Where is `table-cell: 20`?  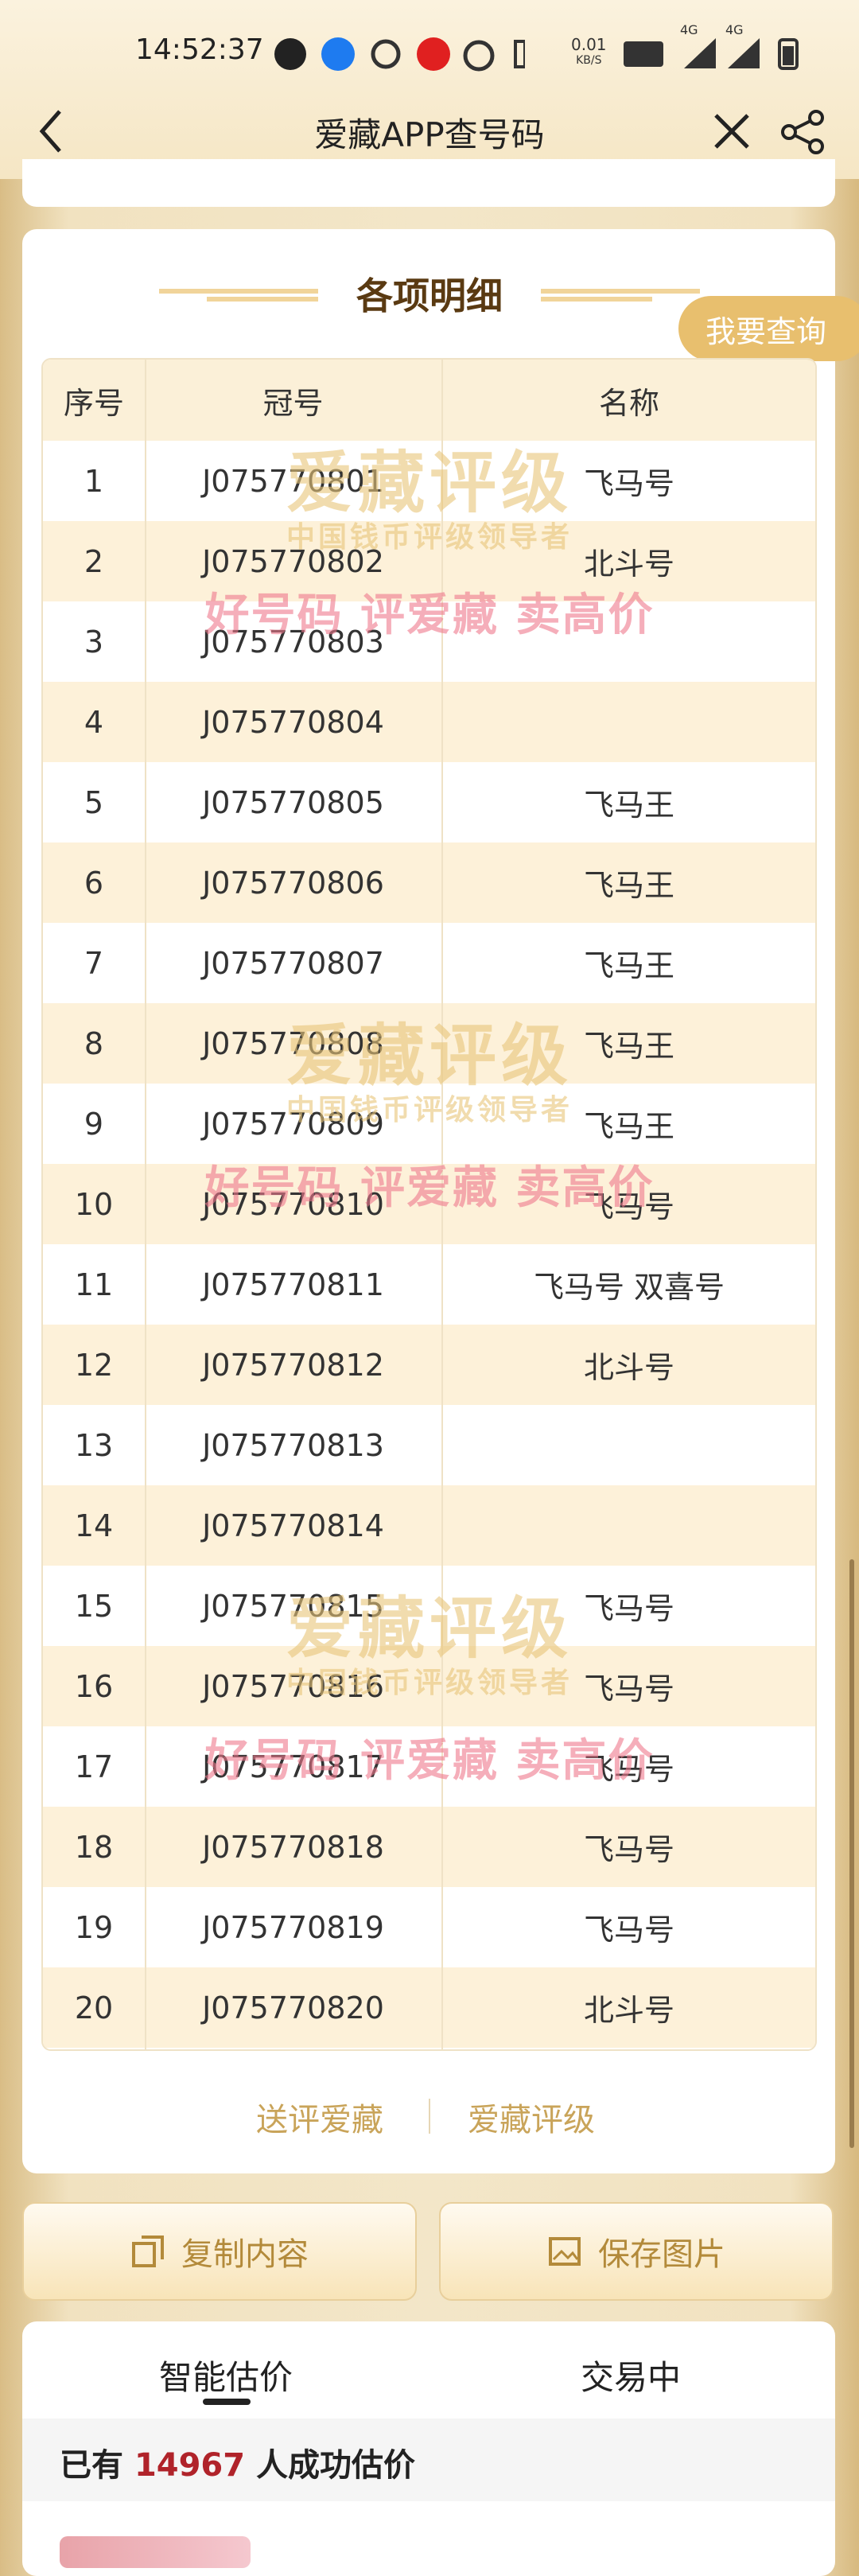
table-cell: 20 is located at coordinates (94, 2008).